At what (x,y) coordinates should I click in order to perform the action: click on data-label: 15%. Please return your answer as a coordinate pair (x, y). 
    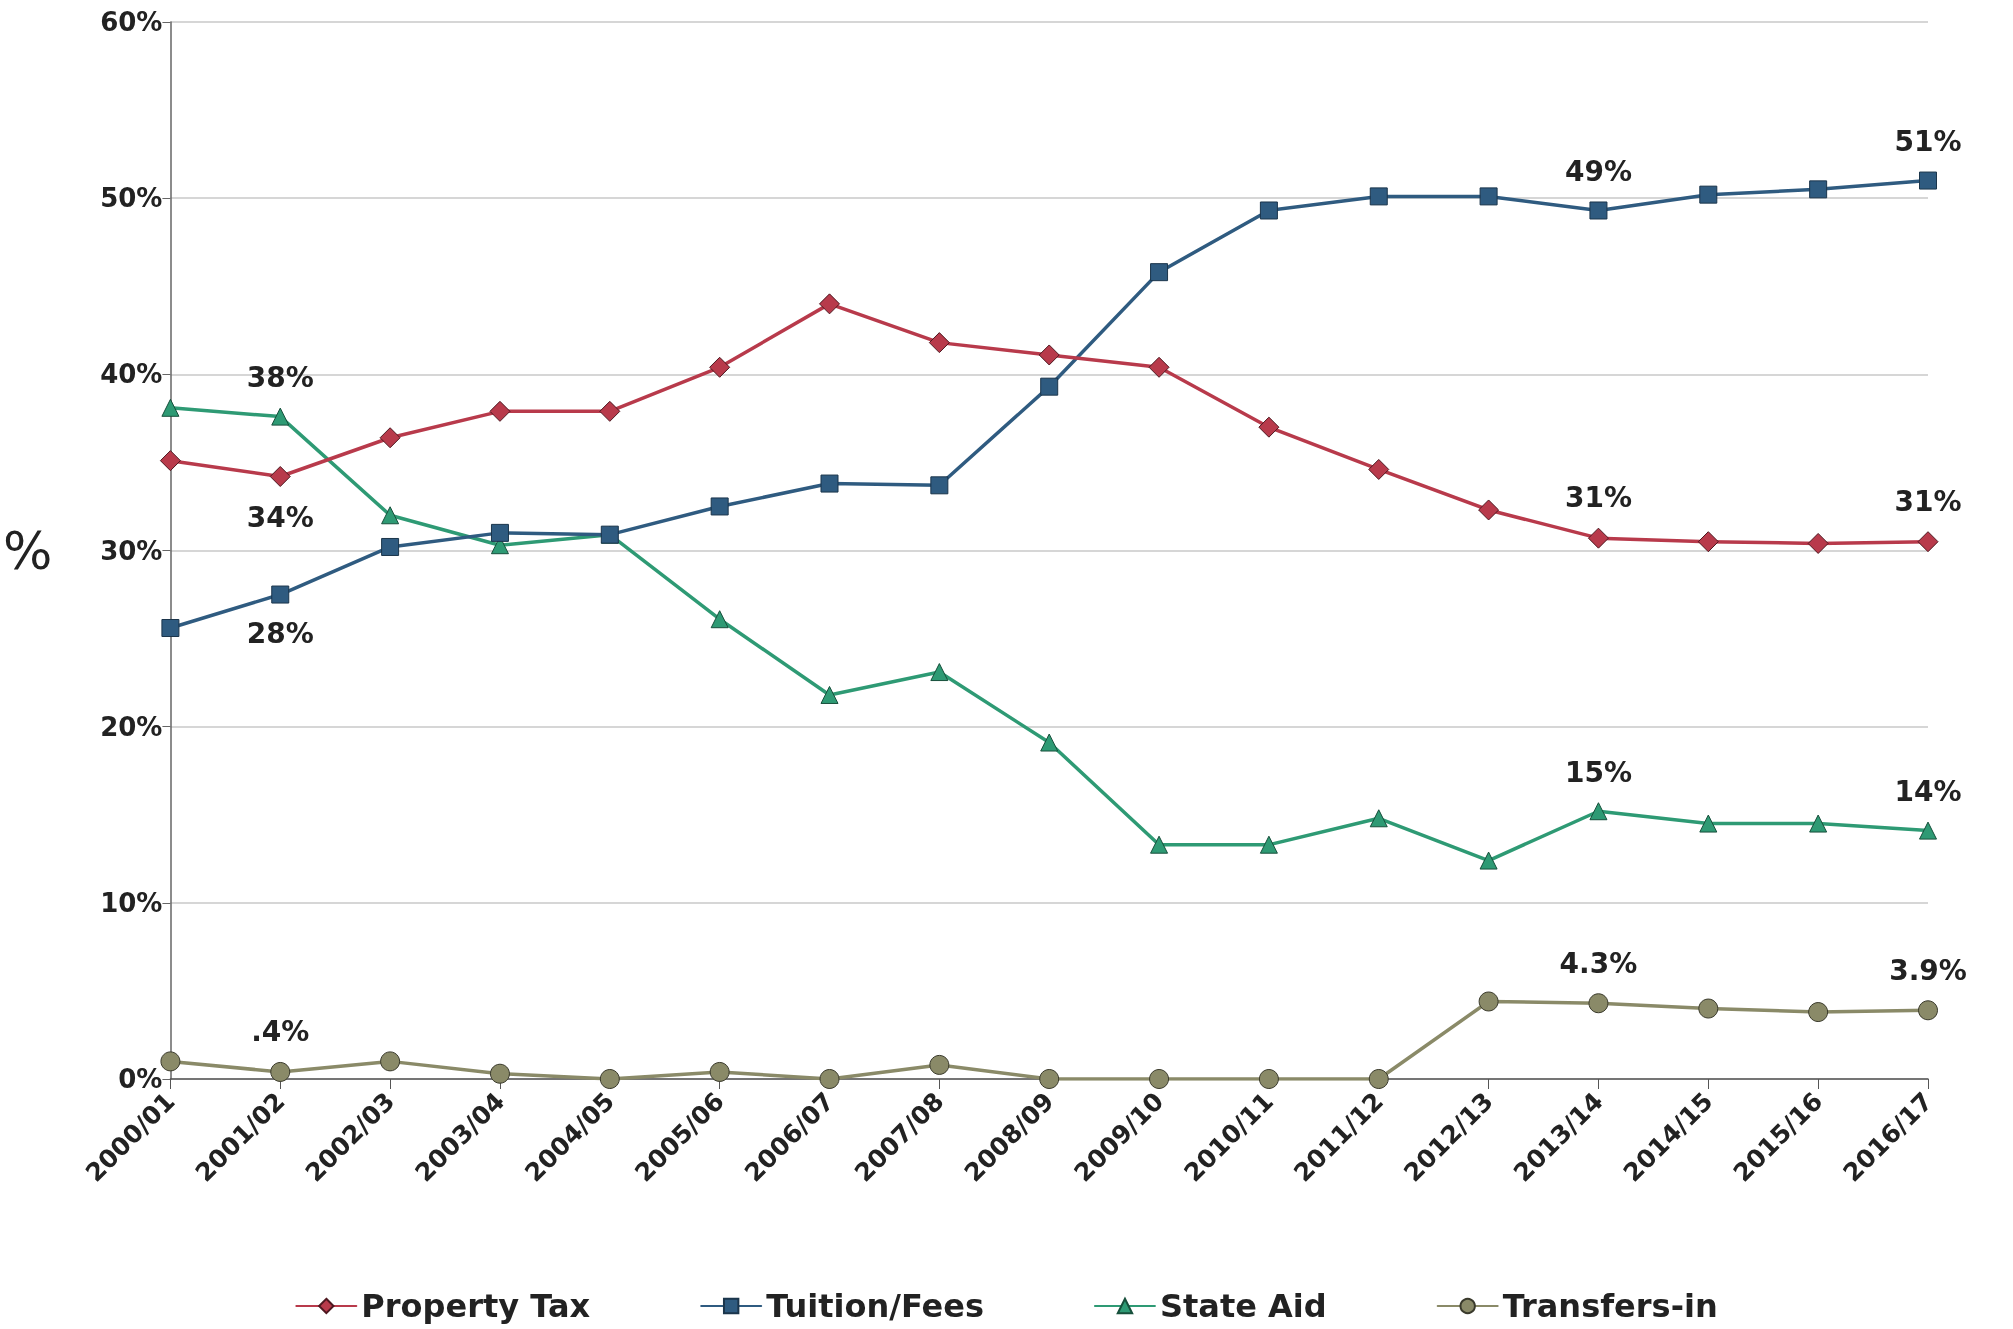
    Looking at the image, I should click on (1598, 772).